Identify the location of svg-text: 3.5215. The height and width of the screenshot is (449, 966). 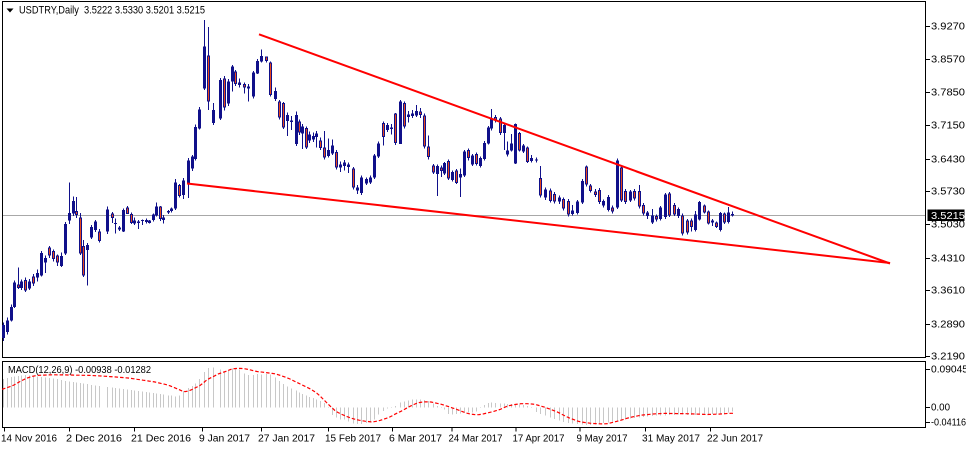
(948, 216).